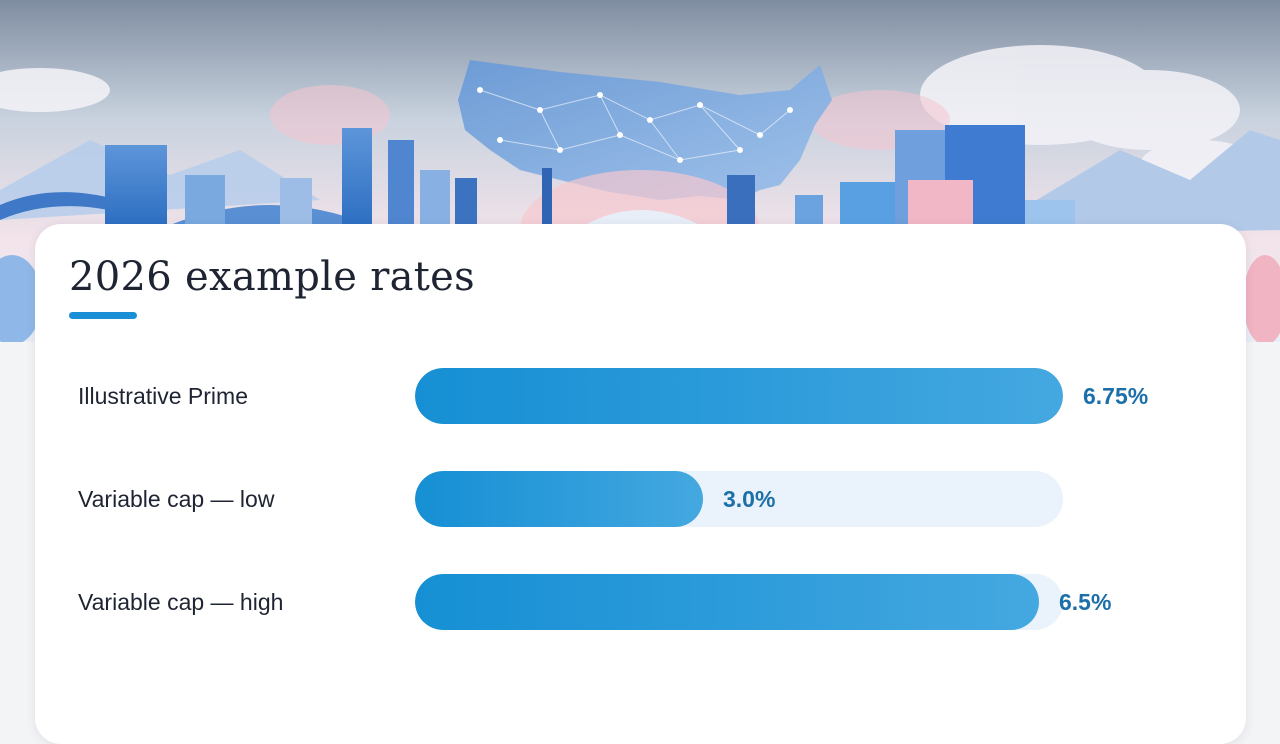 This screenshot has height=744, width=1280. What do you see at coordinates (749, 499) in the screenshot?
I see `value-label: 3.0%` at bounding box center [749, 499].